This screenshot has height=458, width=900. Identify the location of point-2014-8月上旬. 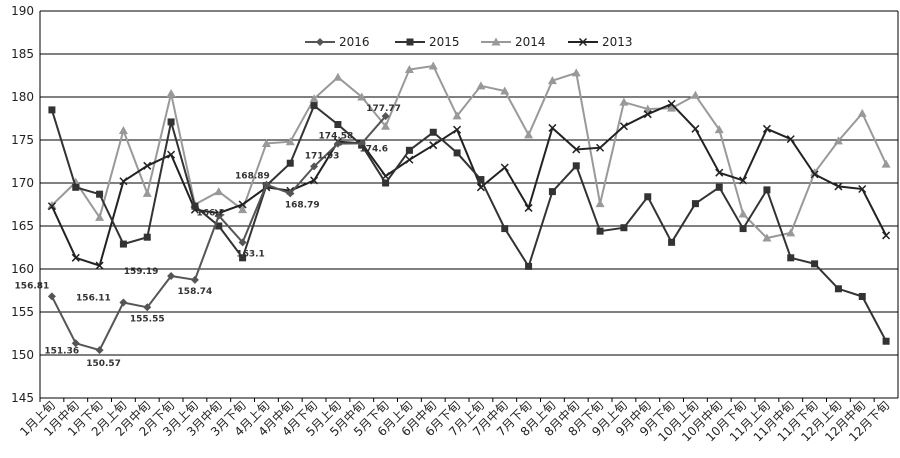
(552, 80).